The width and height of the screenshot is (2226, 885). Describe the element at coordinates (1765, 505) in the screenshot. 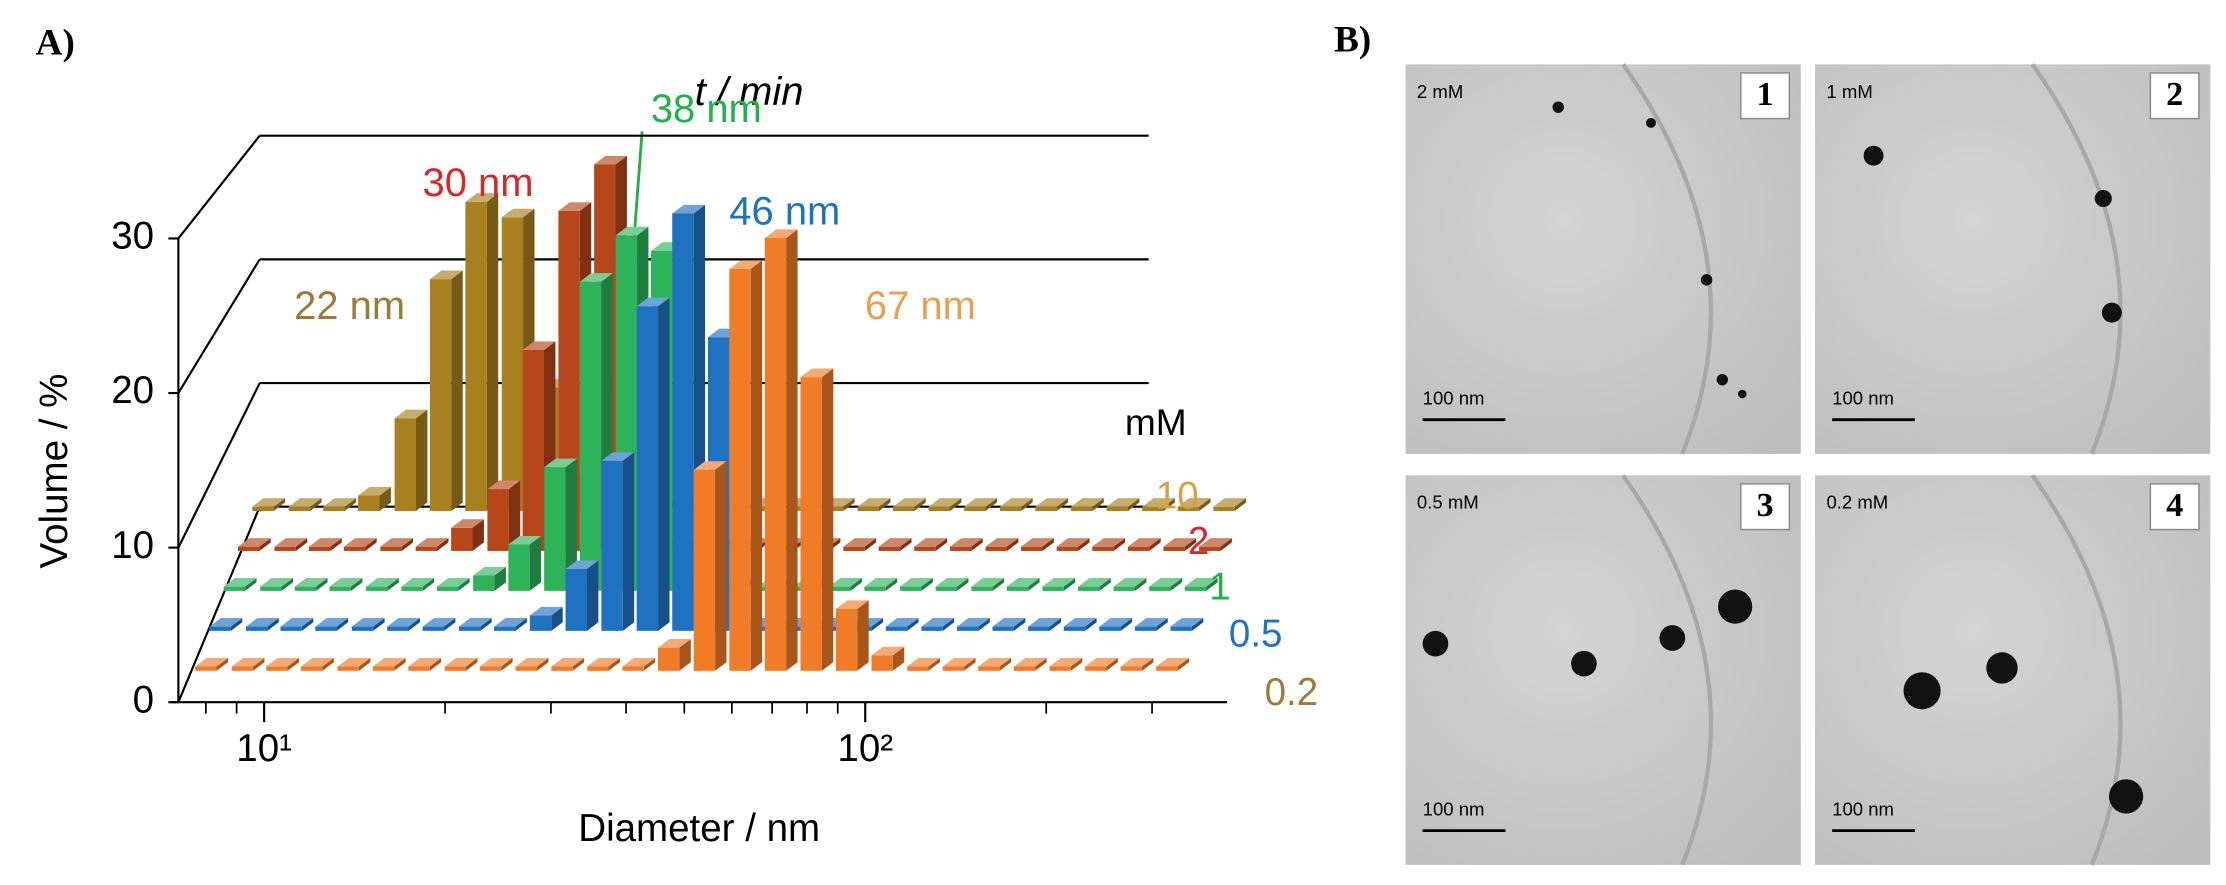

I see `image-number: 3` at that location.